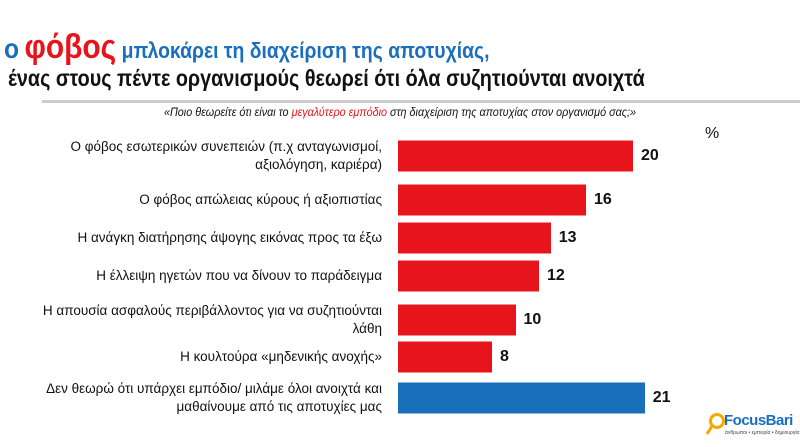 This screenshot has width=800, height=447. Describe the element at coordinates (260, 199) in the screenshot. I see `category-label: Ο φόβος απώλειας κύρους ή αξιοπιστίας` at that location.